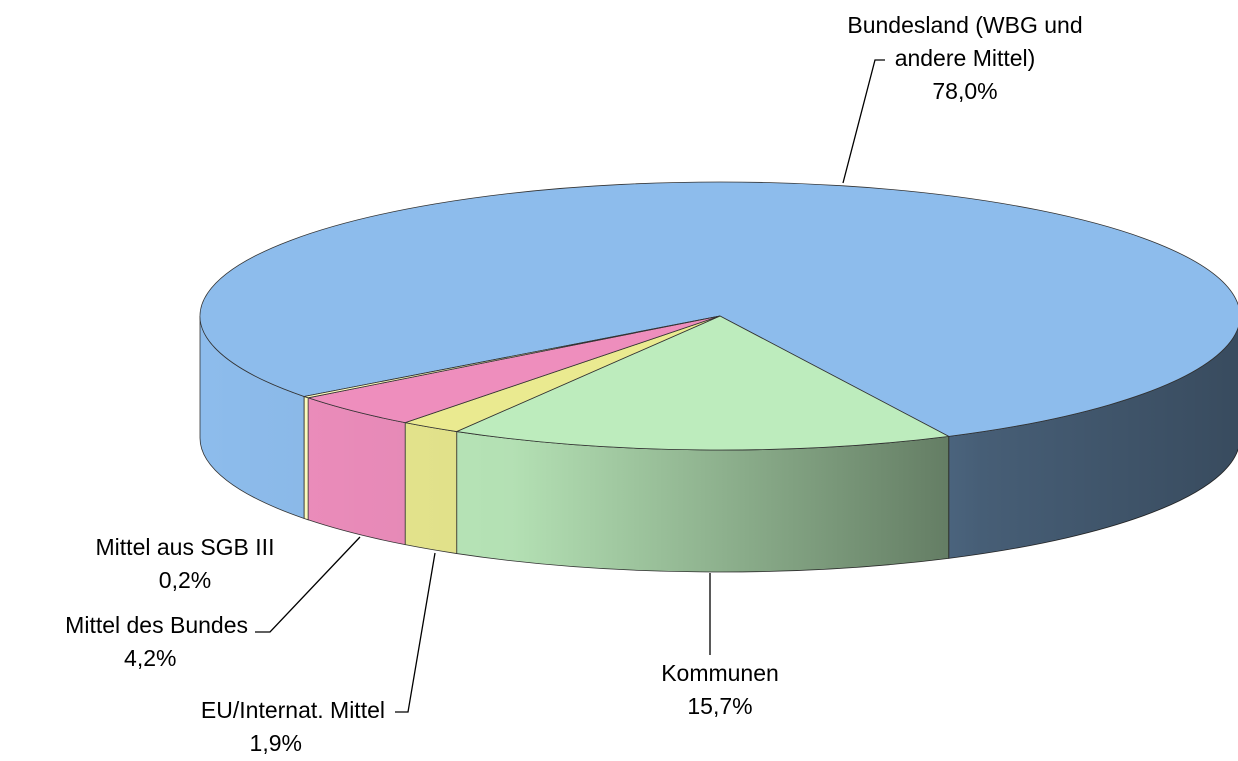  I want to click on value-label: 15,7%, so click(719, 706).